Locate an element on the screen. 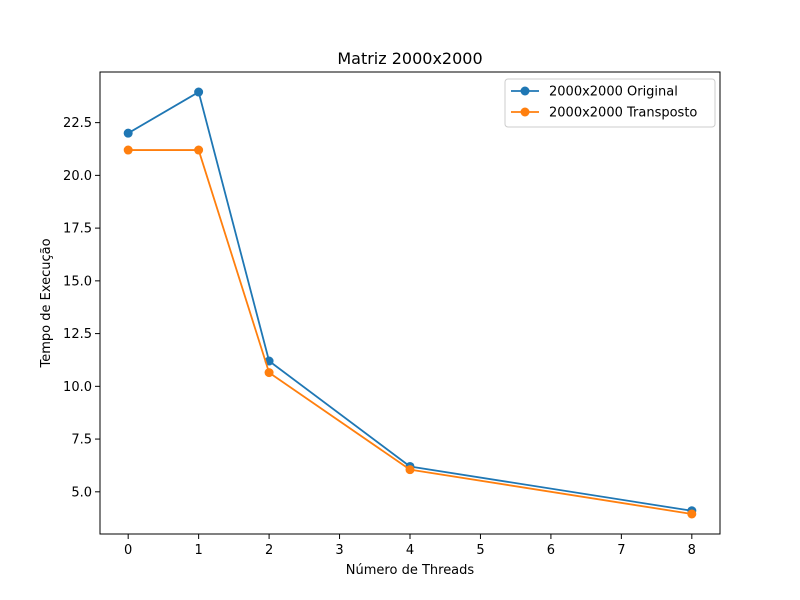 This screenshot has height=600, width=800. x-tick-label: 6 is located at coordinates (551, 550).